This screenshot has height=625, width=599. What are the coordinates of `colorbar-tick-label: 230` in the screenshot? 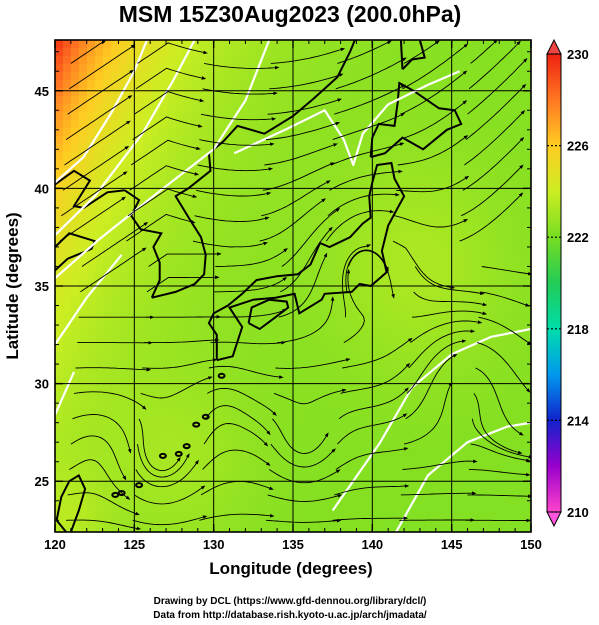 It's located at (578, 54).